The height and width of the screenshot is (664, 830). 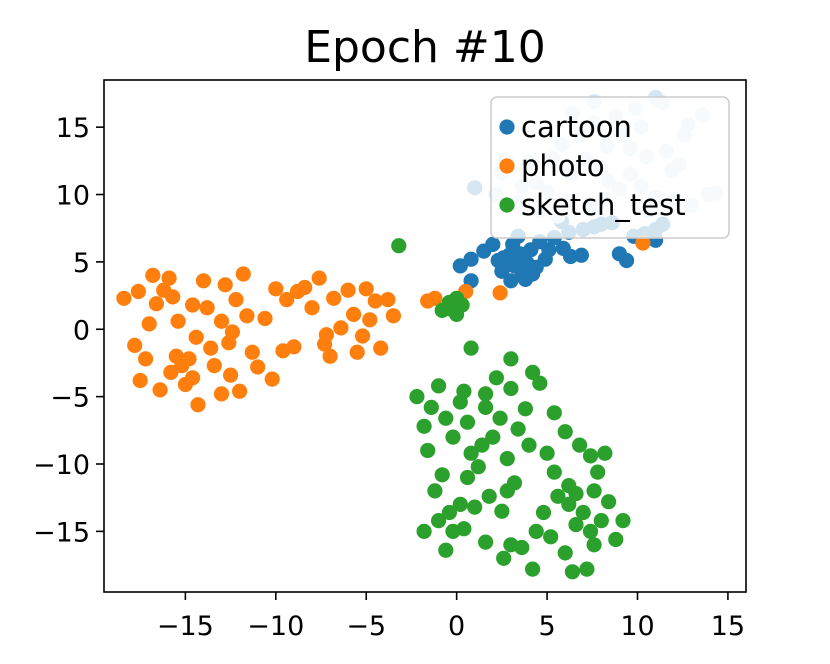 I want to click on y-tick-label: 15, so click(x=73, y=128).